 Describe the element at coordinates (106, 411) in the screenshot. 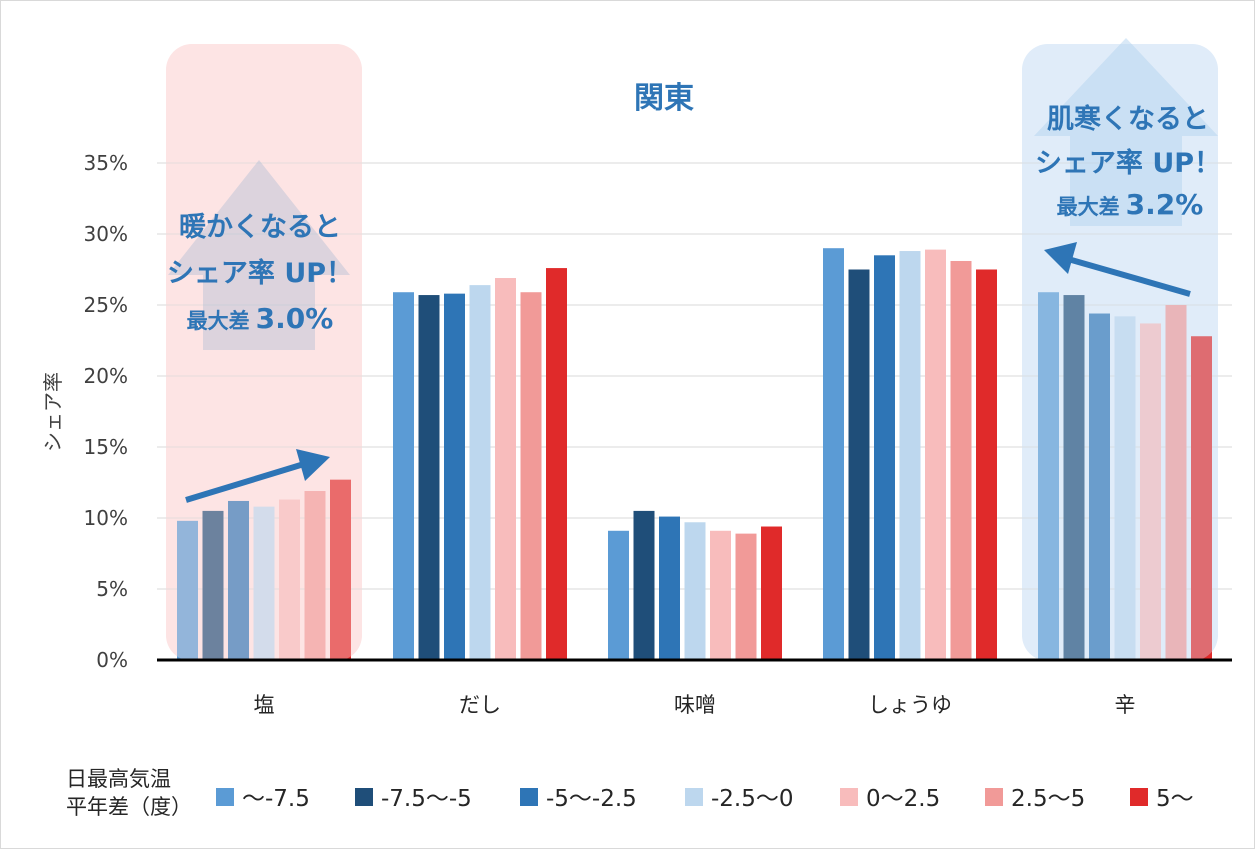

I see `y-tick-labels: 0% 5% 10% 15% 20% 25% 30% 35%` at that location.